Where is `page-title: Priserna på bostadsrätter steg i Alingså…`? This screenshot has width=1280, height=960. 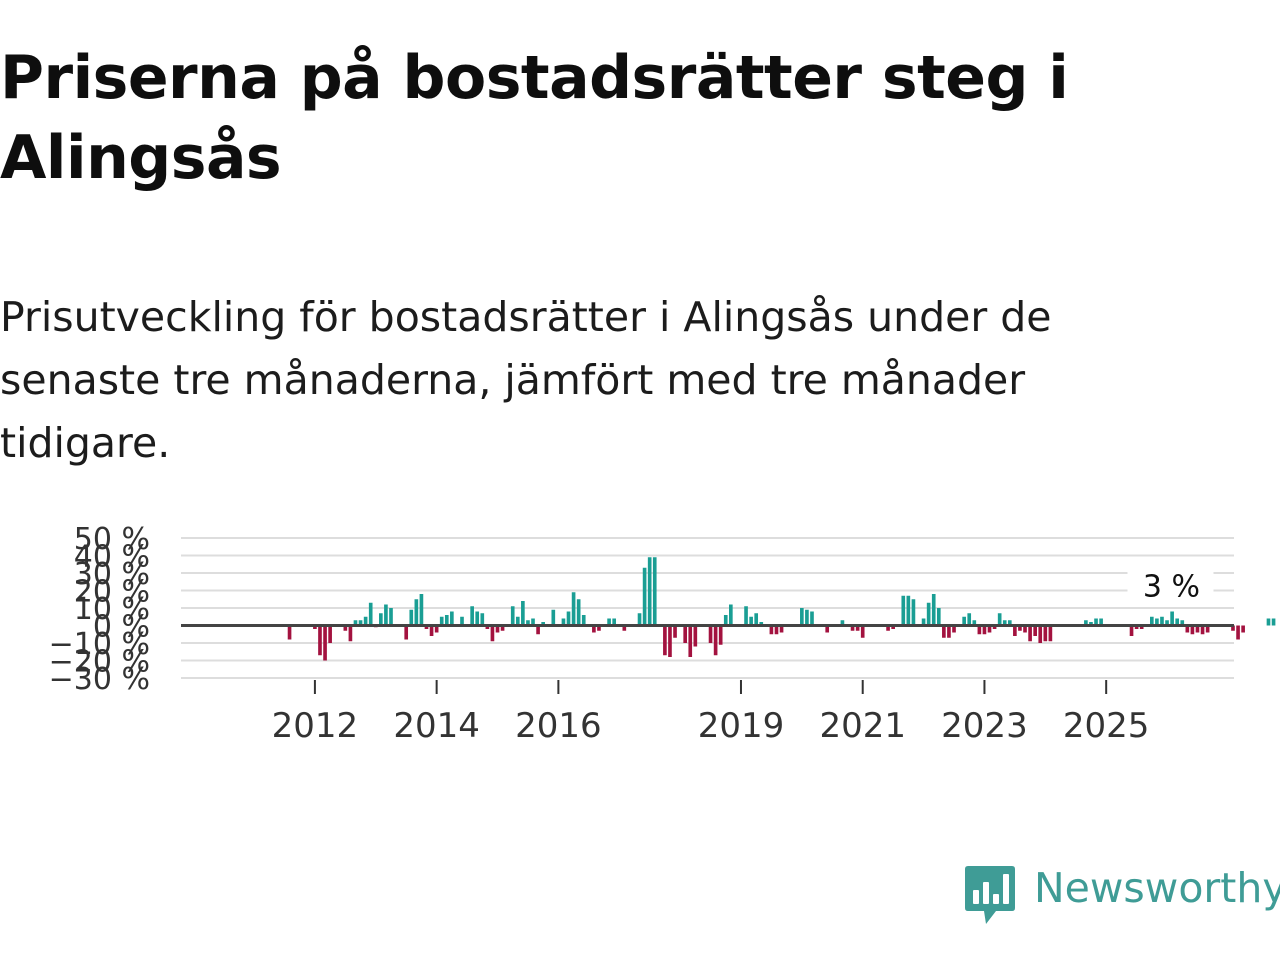
page-title: Priserna på bostadsrätter steg i Alingså… is located at coordinates (534, 118).